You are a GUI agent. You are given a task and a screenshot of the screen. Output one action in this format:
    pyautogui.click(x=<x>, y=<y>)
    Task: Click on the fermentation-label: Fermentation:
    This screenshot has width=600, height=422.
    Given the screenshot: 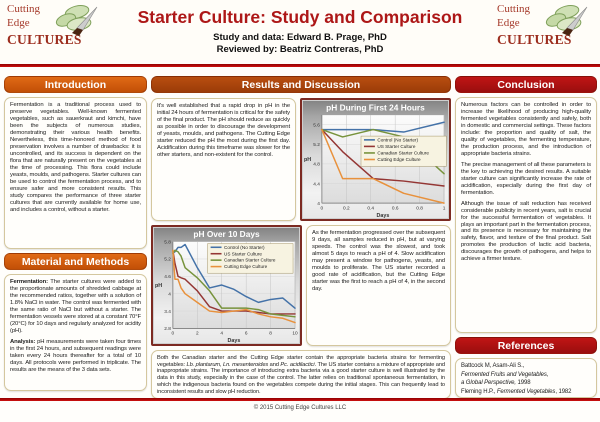 What is the action you would take?
    pyautogui.click(x=29, y=282)
    